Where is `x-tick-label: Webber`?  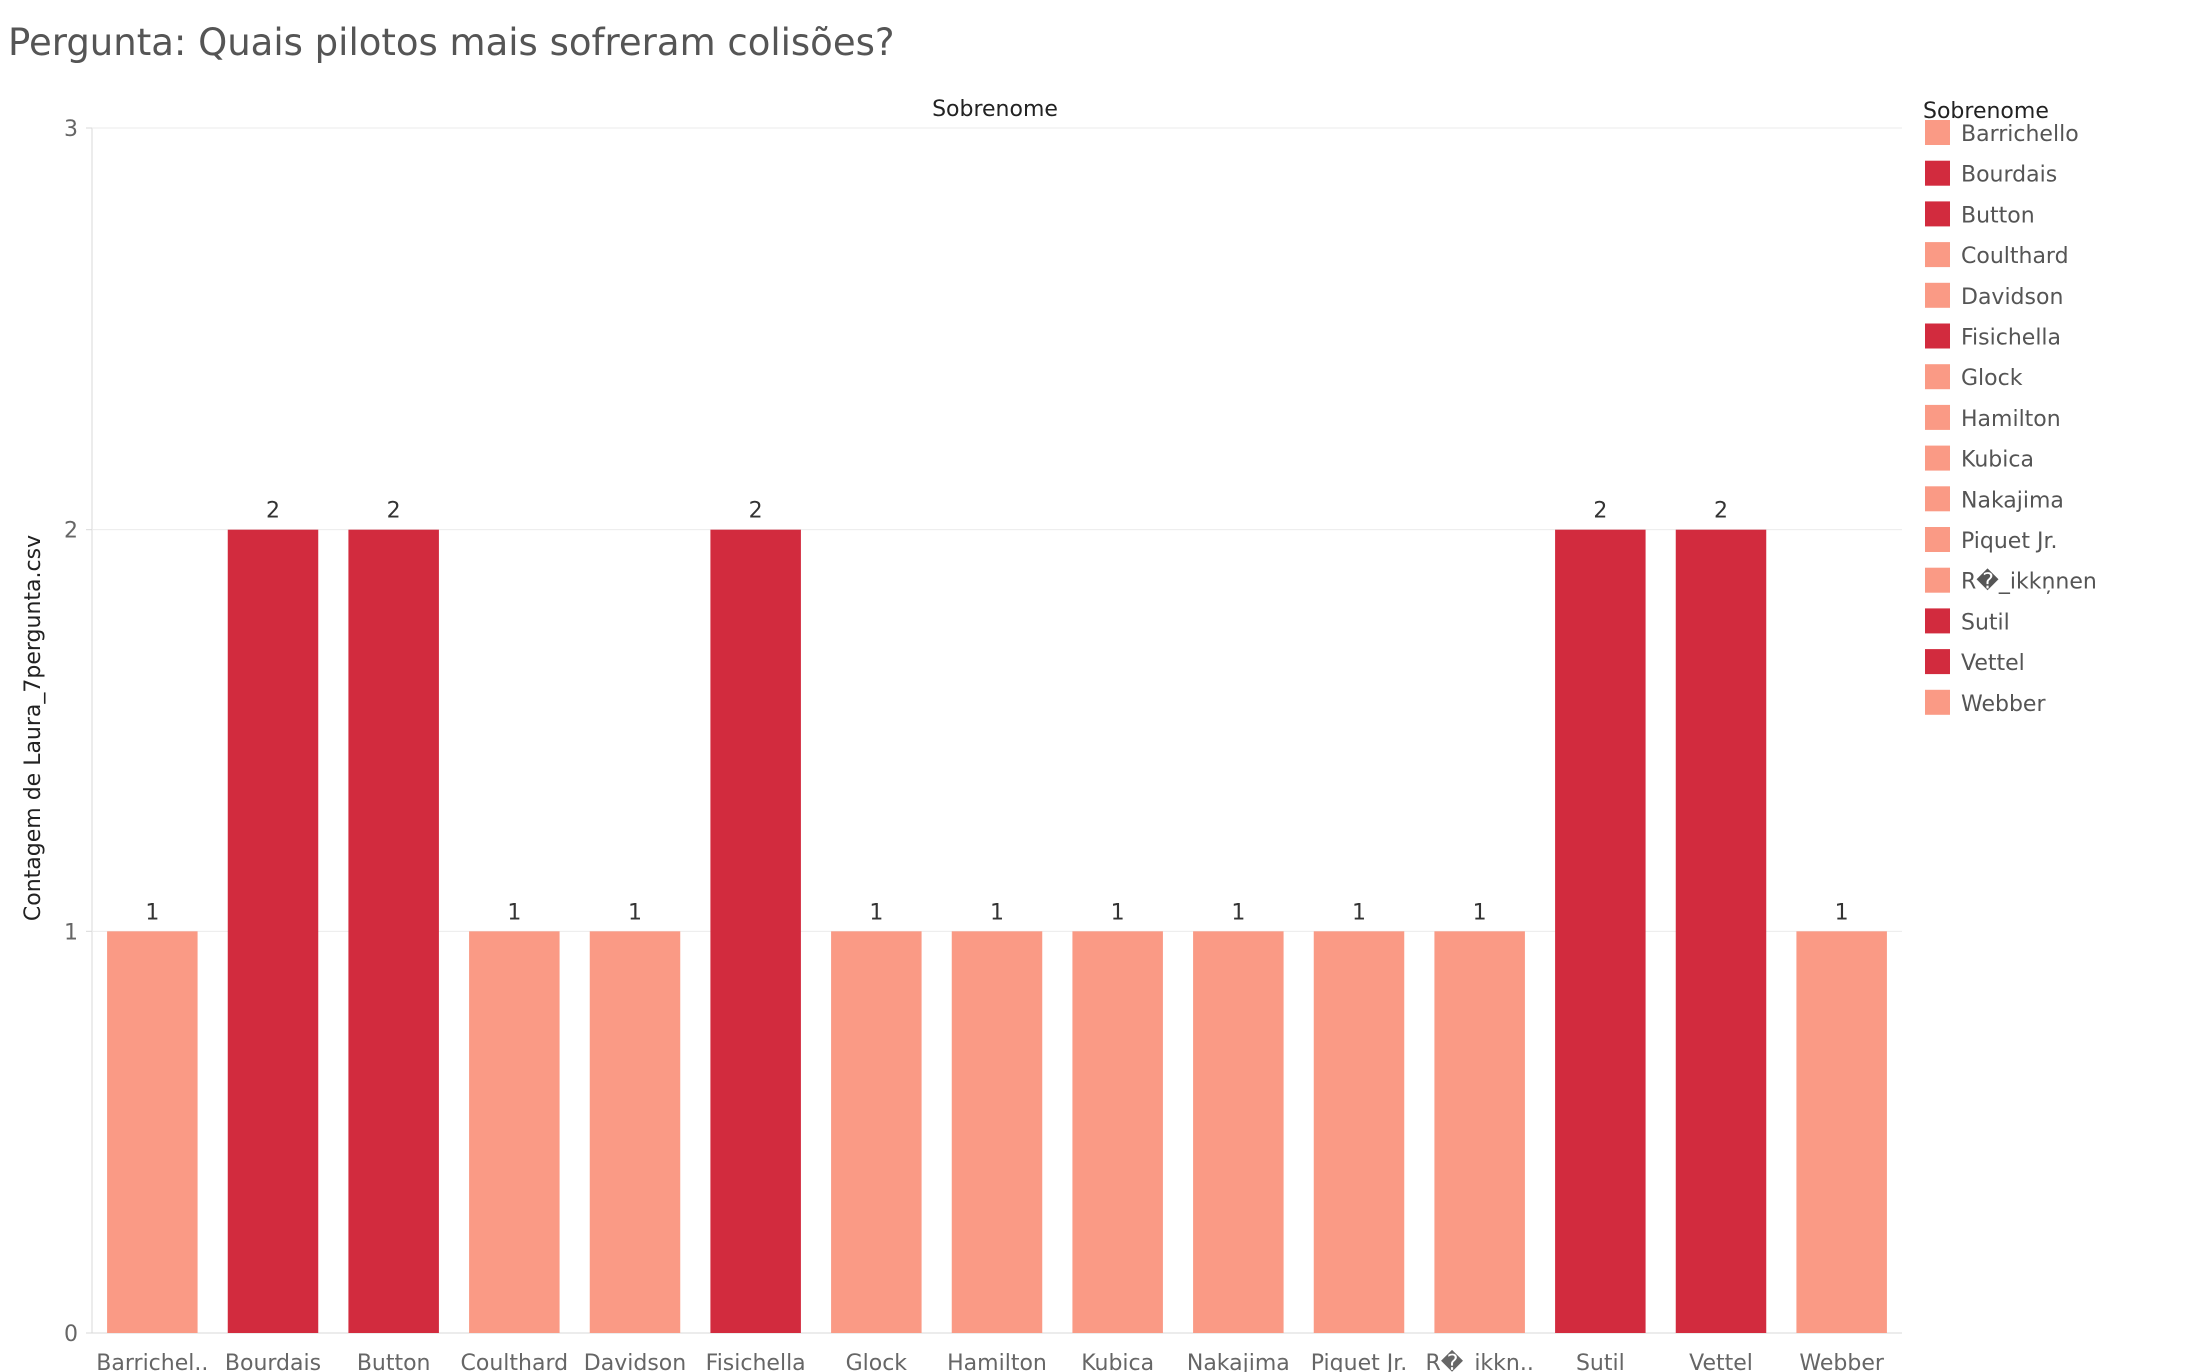
x-tick-label: Webber is located at coordinates (1841, 1361).